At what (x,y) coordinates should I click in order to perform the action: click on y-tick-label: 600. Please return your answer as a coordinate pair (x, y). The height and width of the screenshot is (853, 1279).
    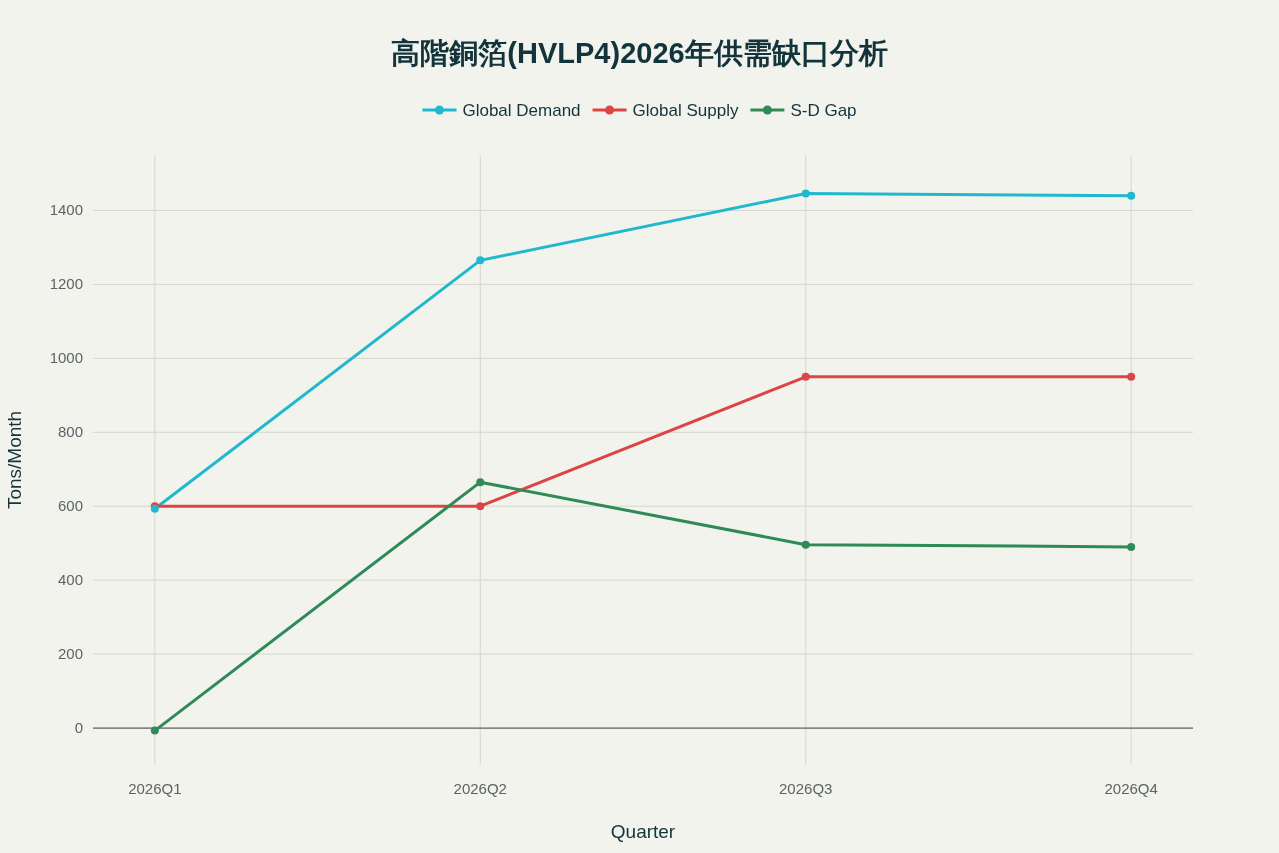
    Looking at the image, I should click on (70, 506).